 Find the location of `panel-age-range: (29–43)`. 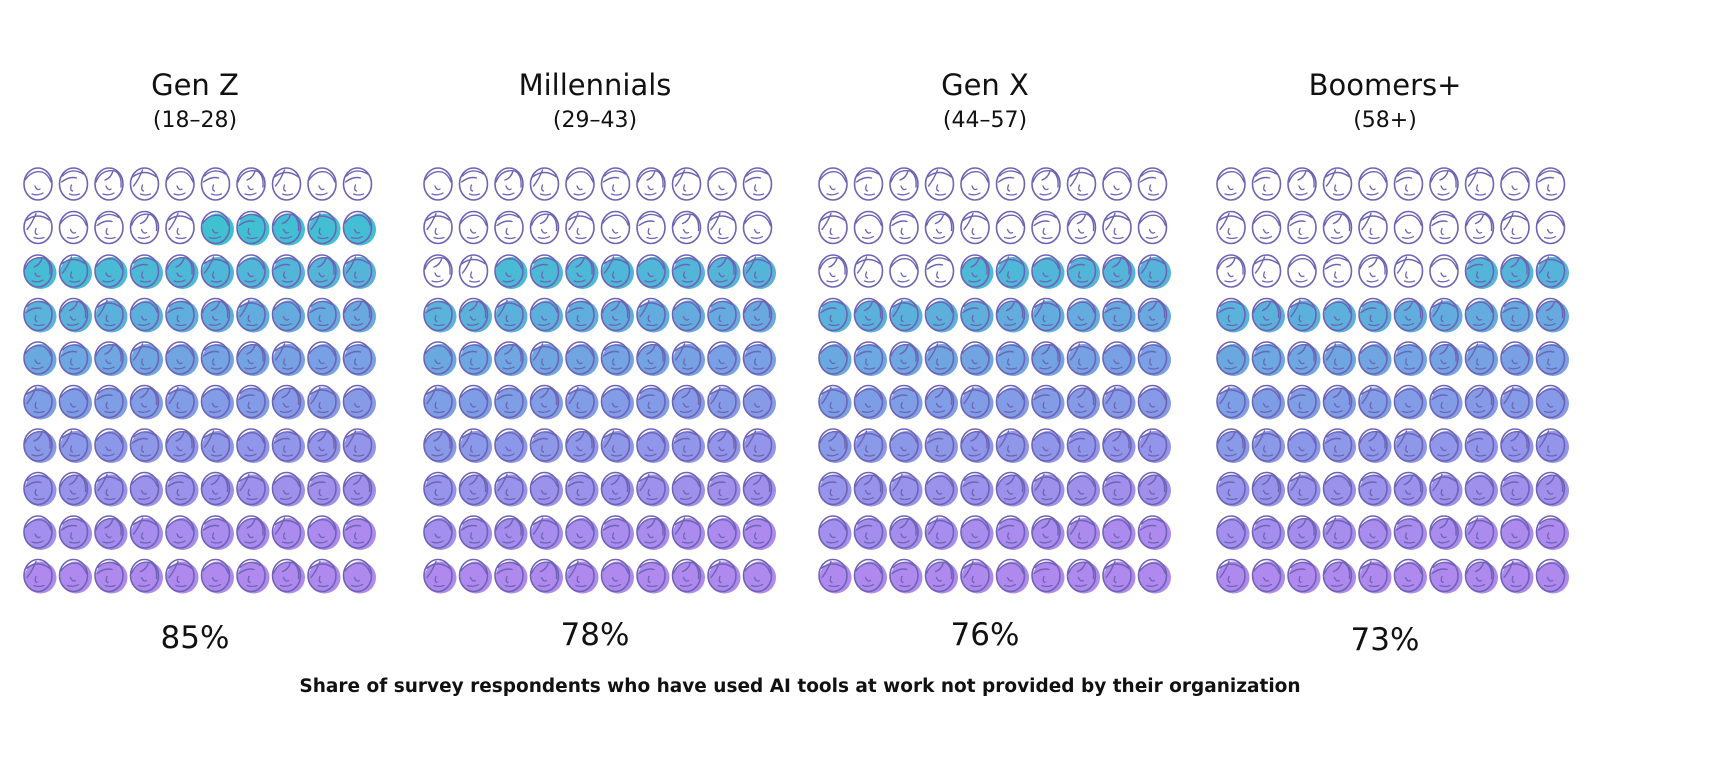

panel-age-range: (29–43) is located at coordinates (595, 120).